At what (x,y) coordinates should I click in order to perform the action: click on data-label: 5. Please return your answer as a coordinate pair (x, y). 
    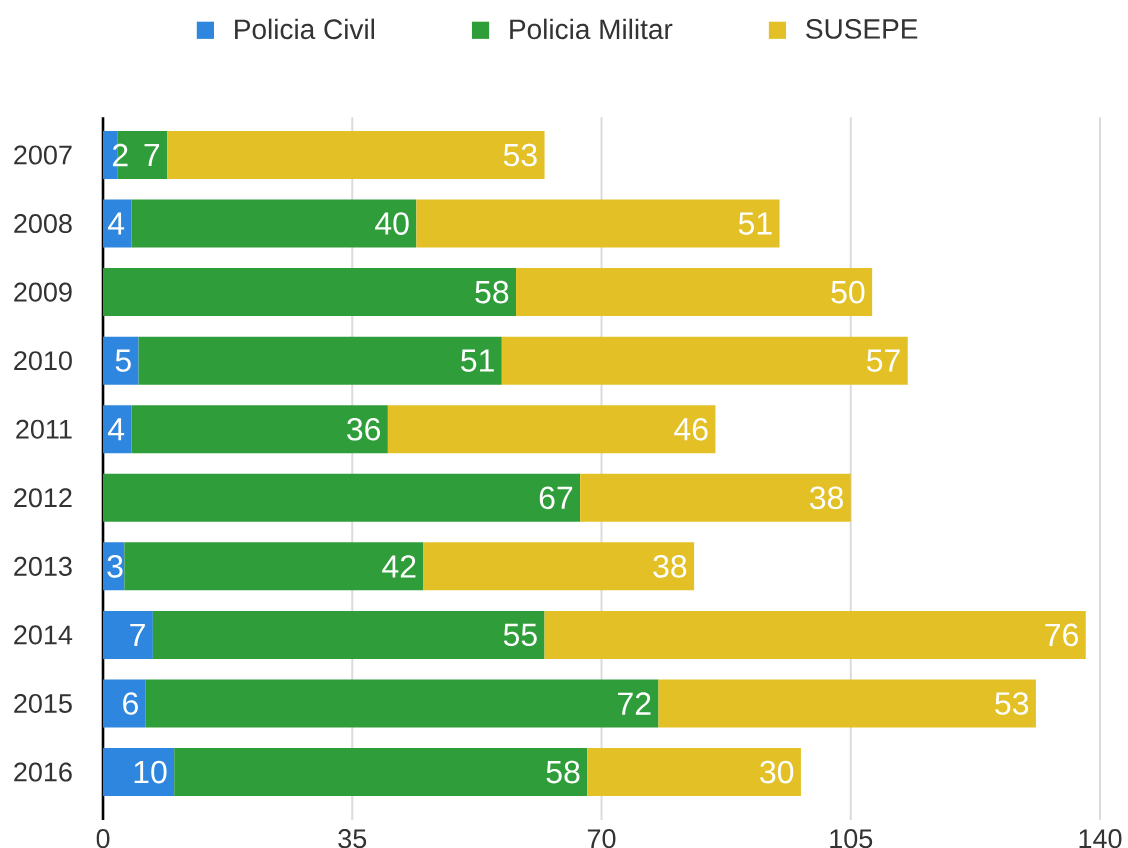
    Looking at the image, I should click on (123, 360).